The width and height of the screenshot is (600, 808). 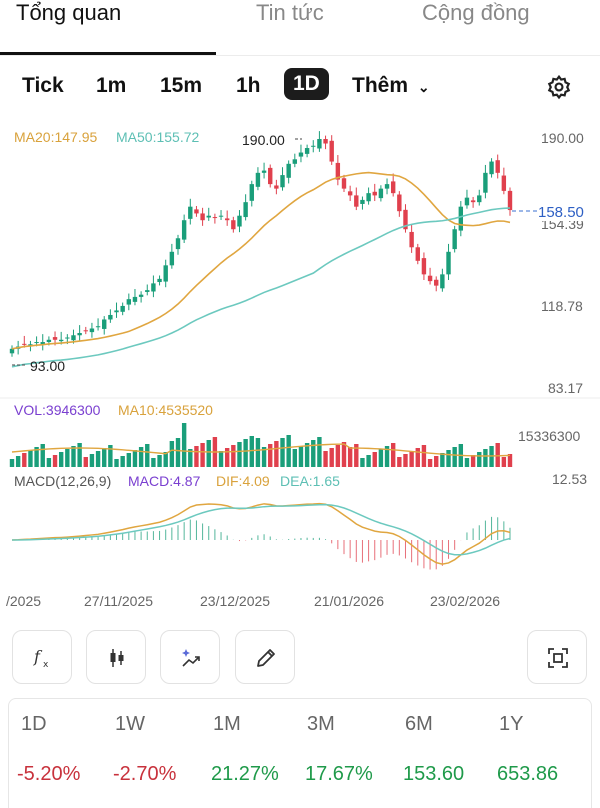 What do you see at coordinates (38, 656) in the screenshot?
I see `svg-text: f` at bounding box center [38, 656].